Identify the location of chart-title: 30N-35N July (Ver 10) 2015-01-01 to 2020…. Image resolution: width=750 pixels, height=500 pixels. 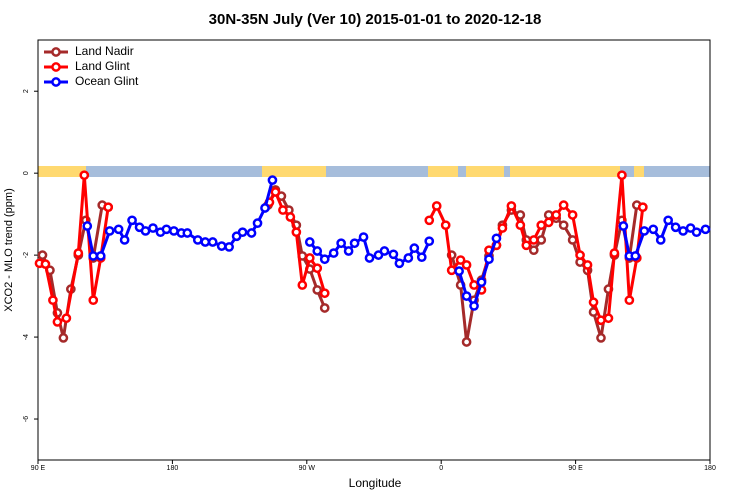
(375, 19).